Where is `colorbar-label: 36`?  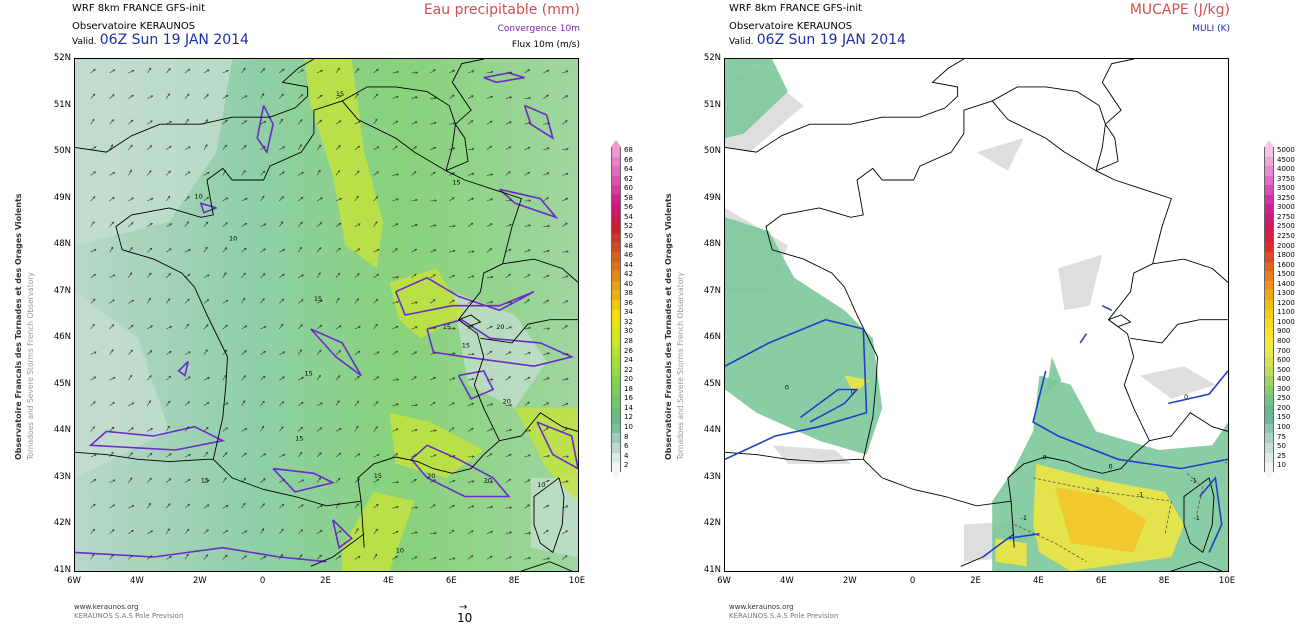 colorbar-label: 36 is located at coordinates (628, 302).